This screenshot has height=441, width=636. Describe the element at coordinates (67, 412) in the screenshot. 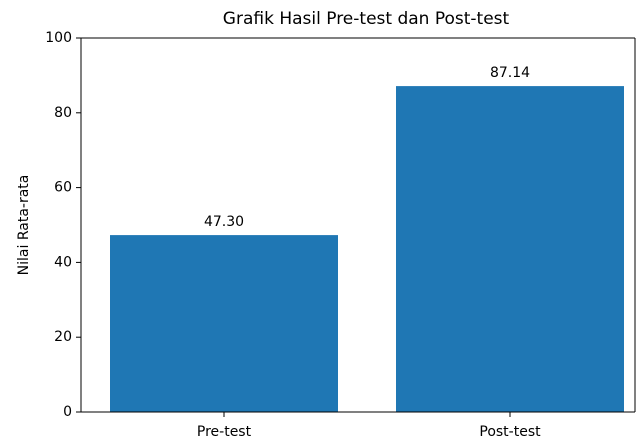

I see `y-tick-label: 0` at that location.